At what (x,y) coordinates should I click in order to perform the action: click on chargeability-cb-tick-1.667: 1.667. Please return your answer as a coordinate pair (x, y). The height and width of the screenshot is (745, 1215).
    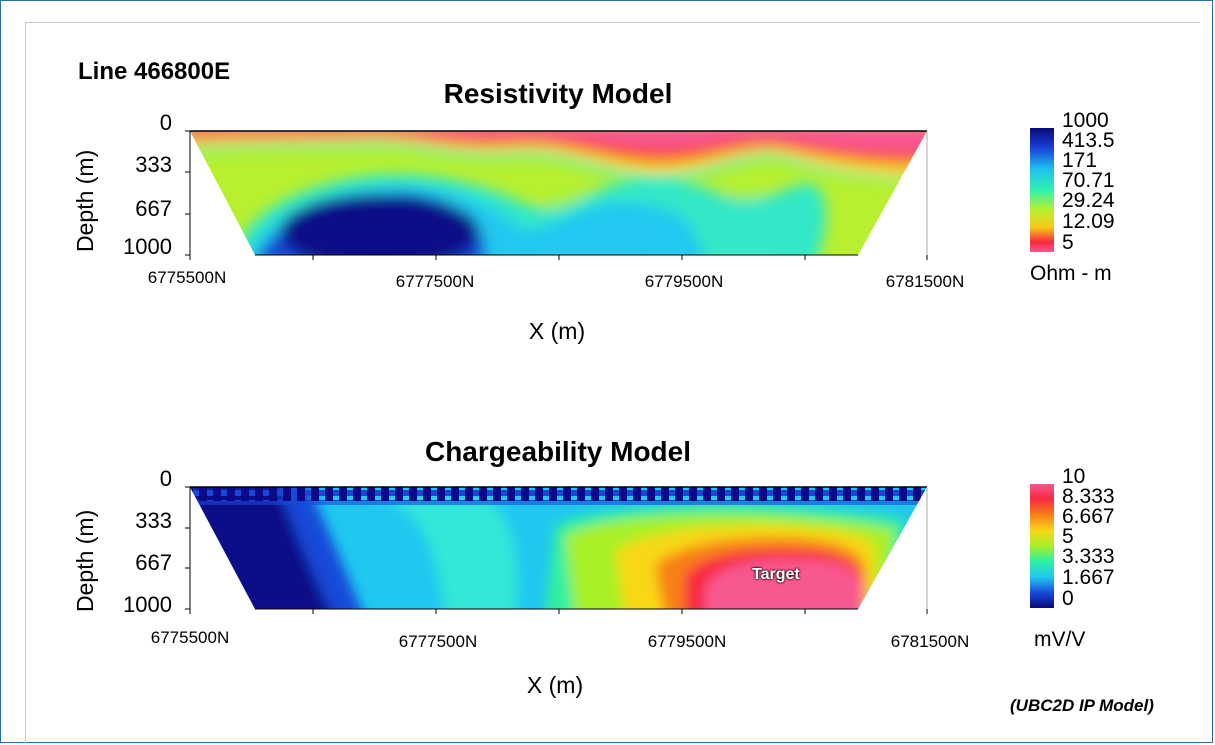
    Looking at the image, I should click on (1088, 577).